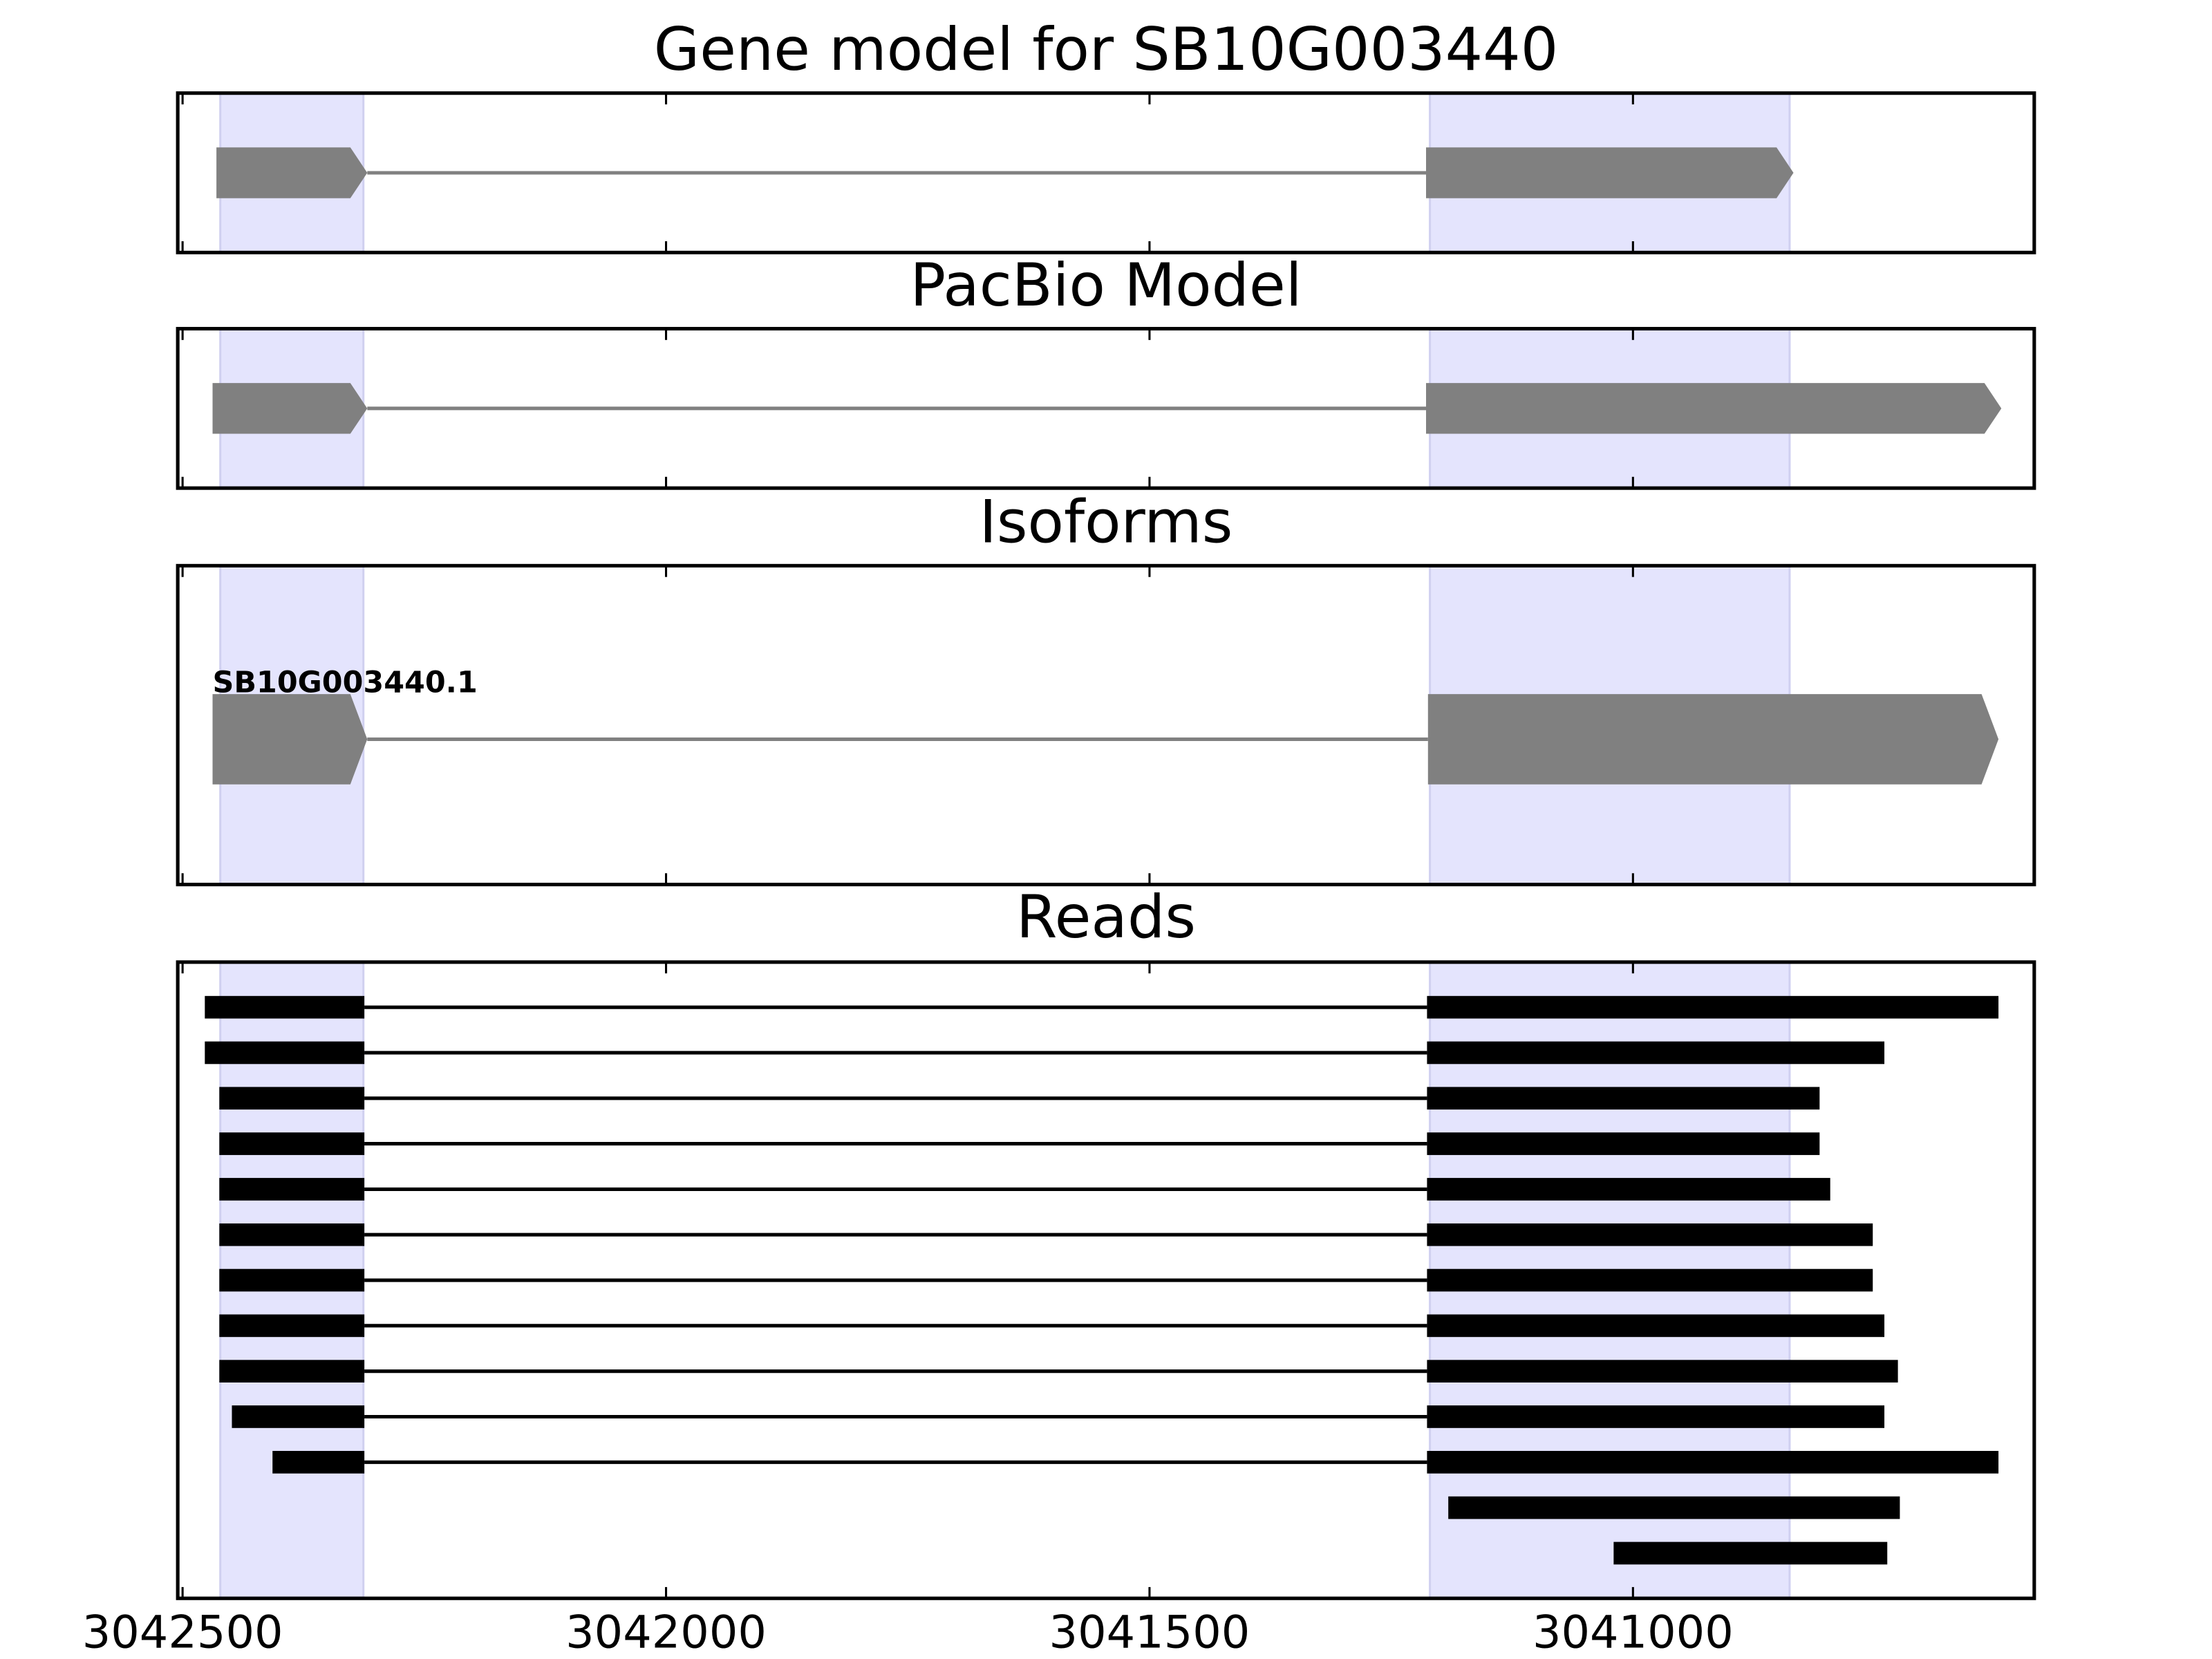 Image resolution: width=2212 pixels, height=1659 pixels. I want to click on x-tick-label: 3042500, so click(182, 1632).